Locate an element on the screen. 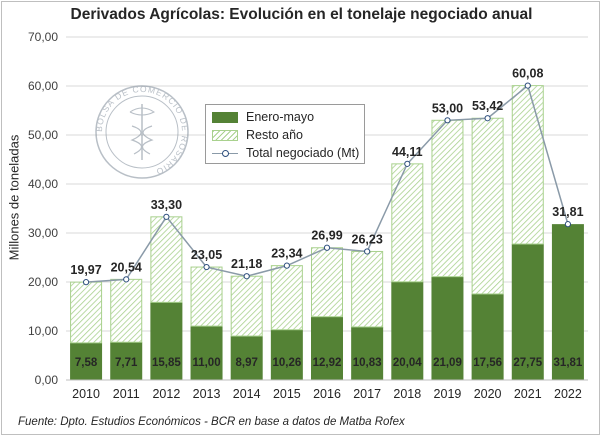  total-data-label: 53,42 is located at coordinates (487, 106).